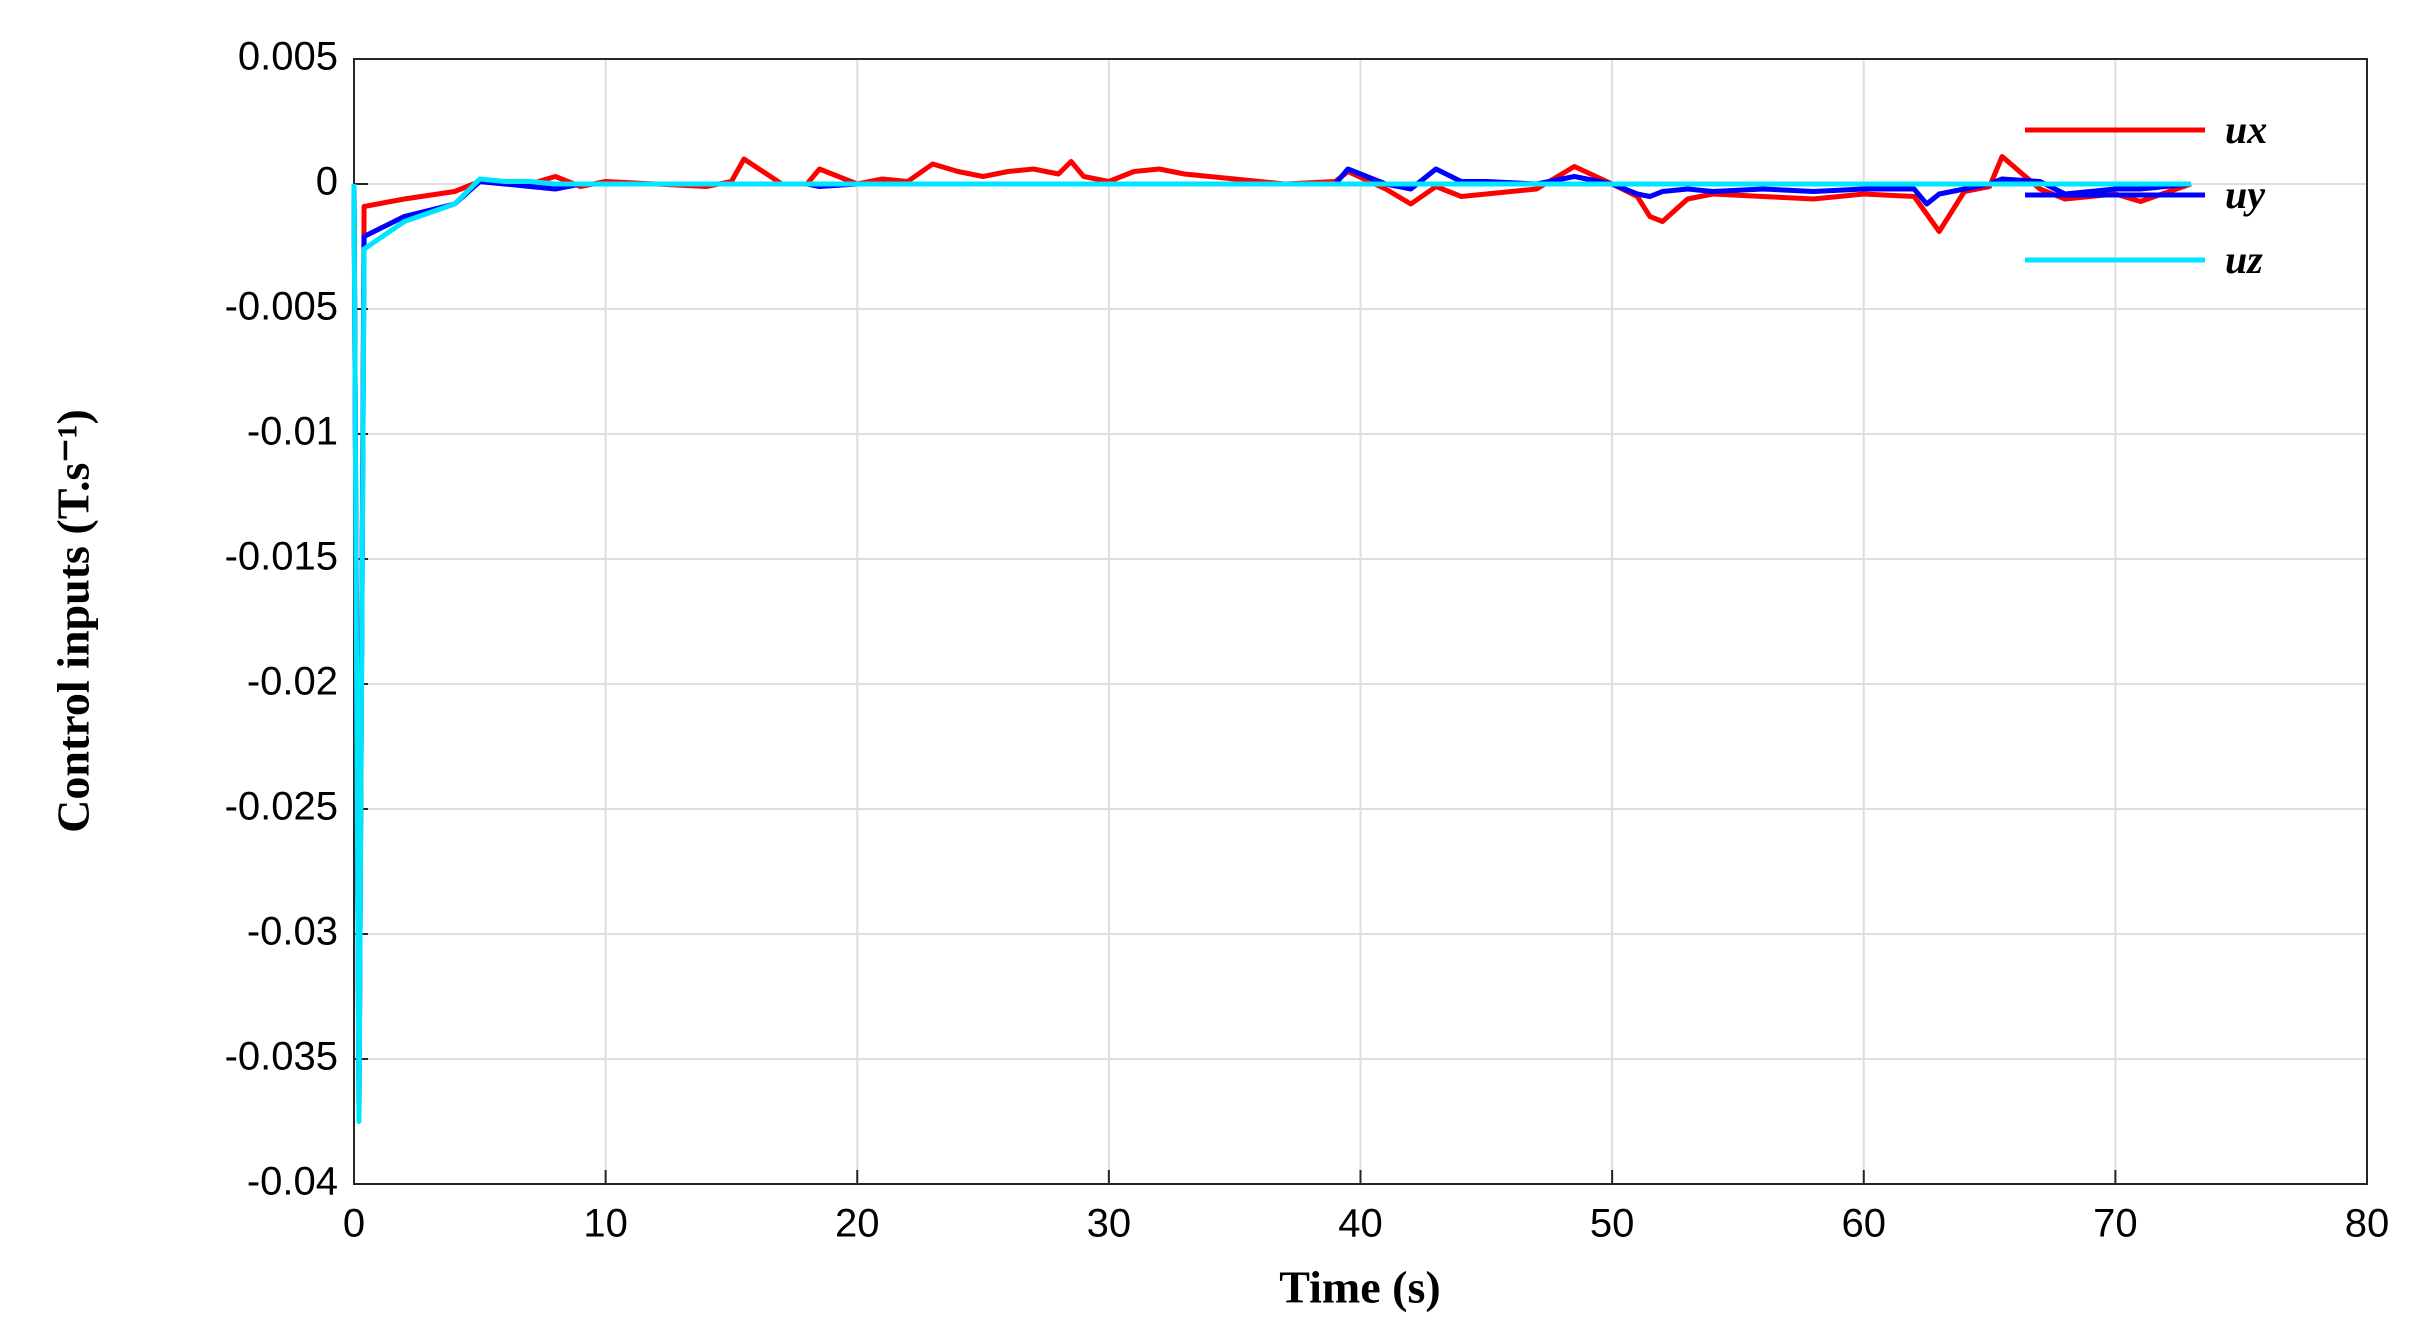 This screenshot has width=2420, height=1331. Describe the element at coordinates (292, 682) in the screenshot. I see `y-tick-label: -0.02` at that location.